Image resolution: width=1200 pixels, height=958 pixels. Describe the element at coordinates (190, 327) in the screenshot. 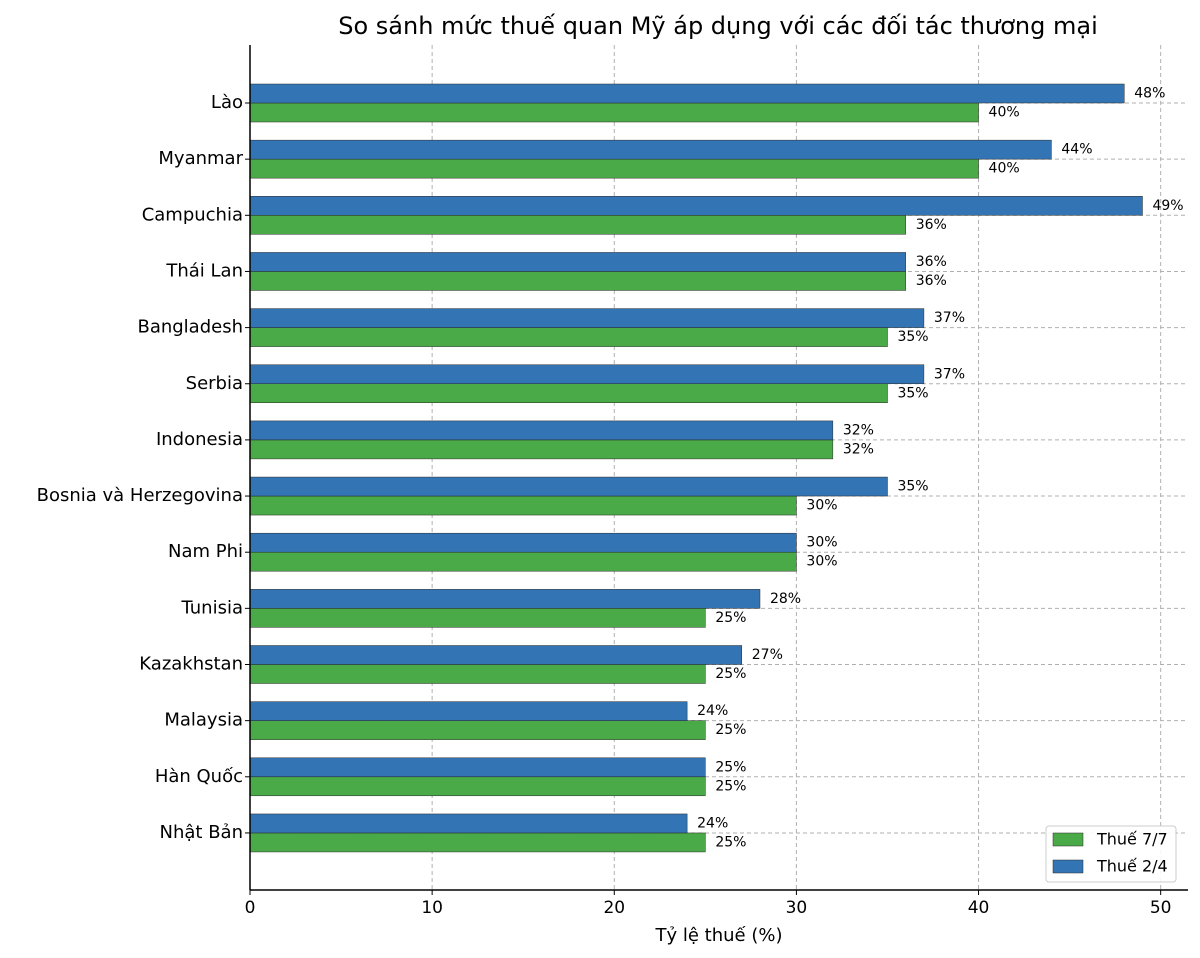

I see `y-tick-label: Bangladesh` at that location.